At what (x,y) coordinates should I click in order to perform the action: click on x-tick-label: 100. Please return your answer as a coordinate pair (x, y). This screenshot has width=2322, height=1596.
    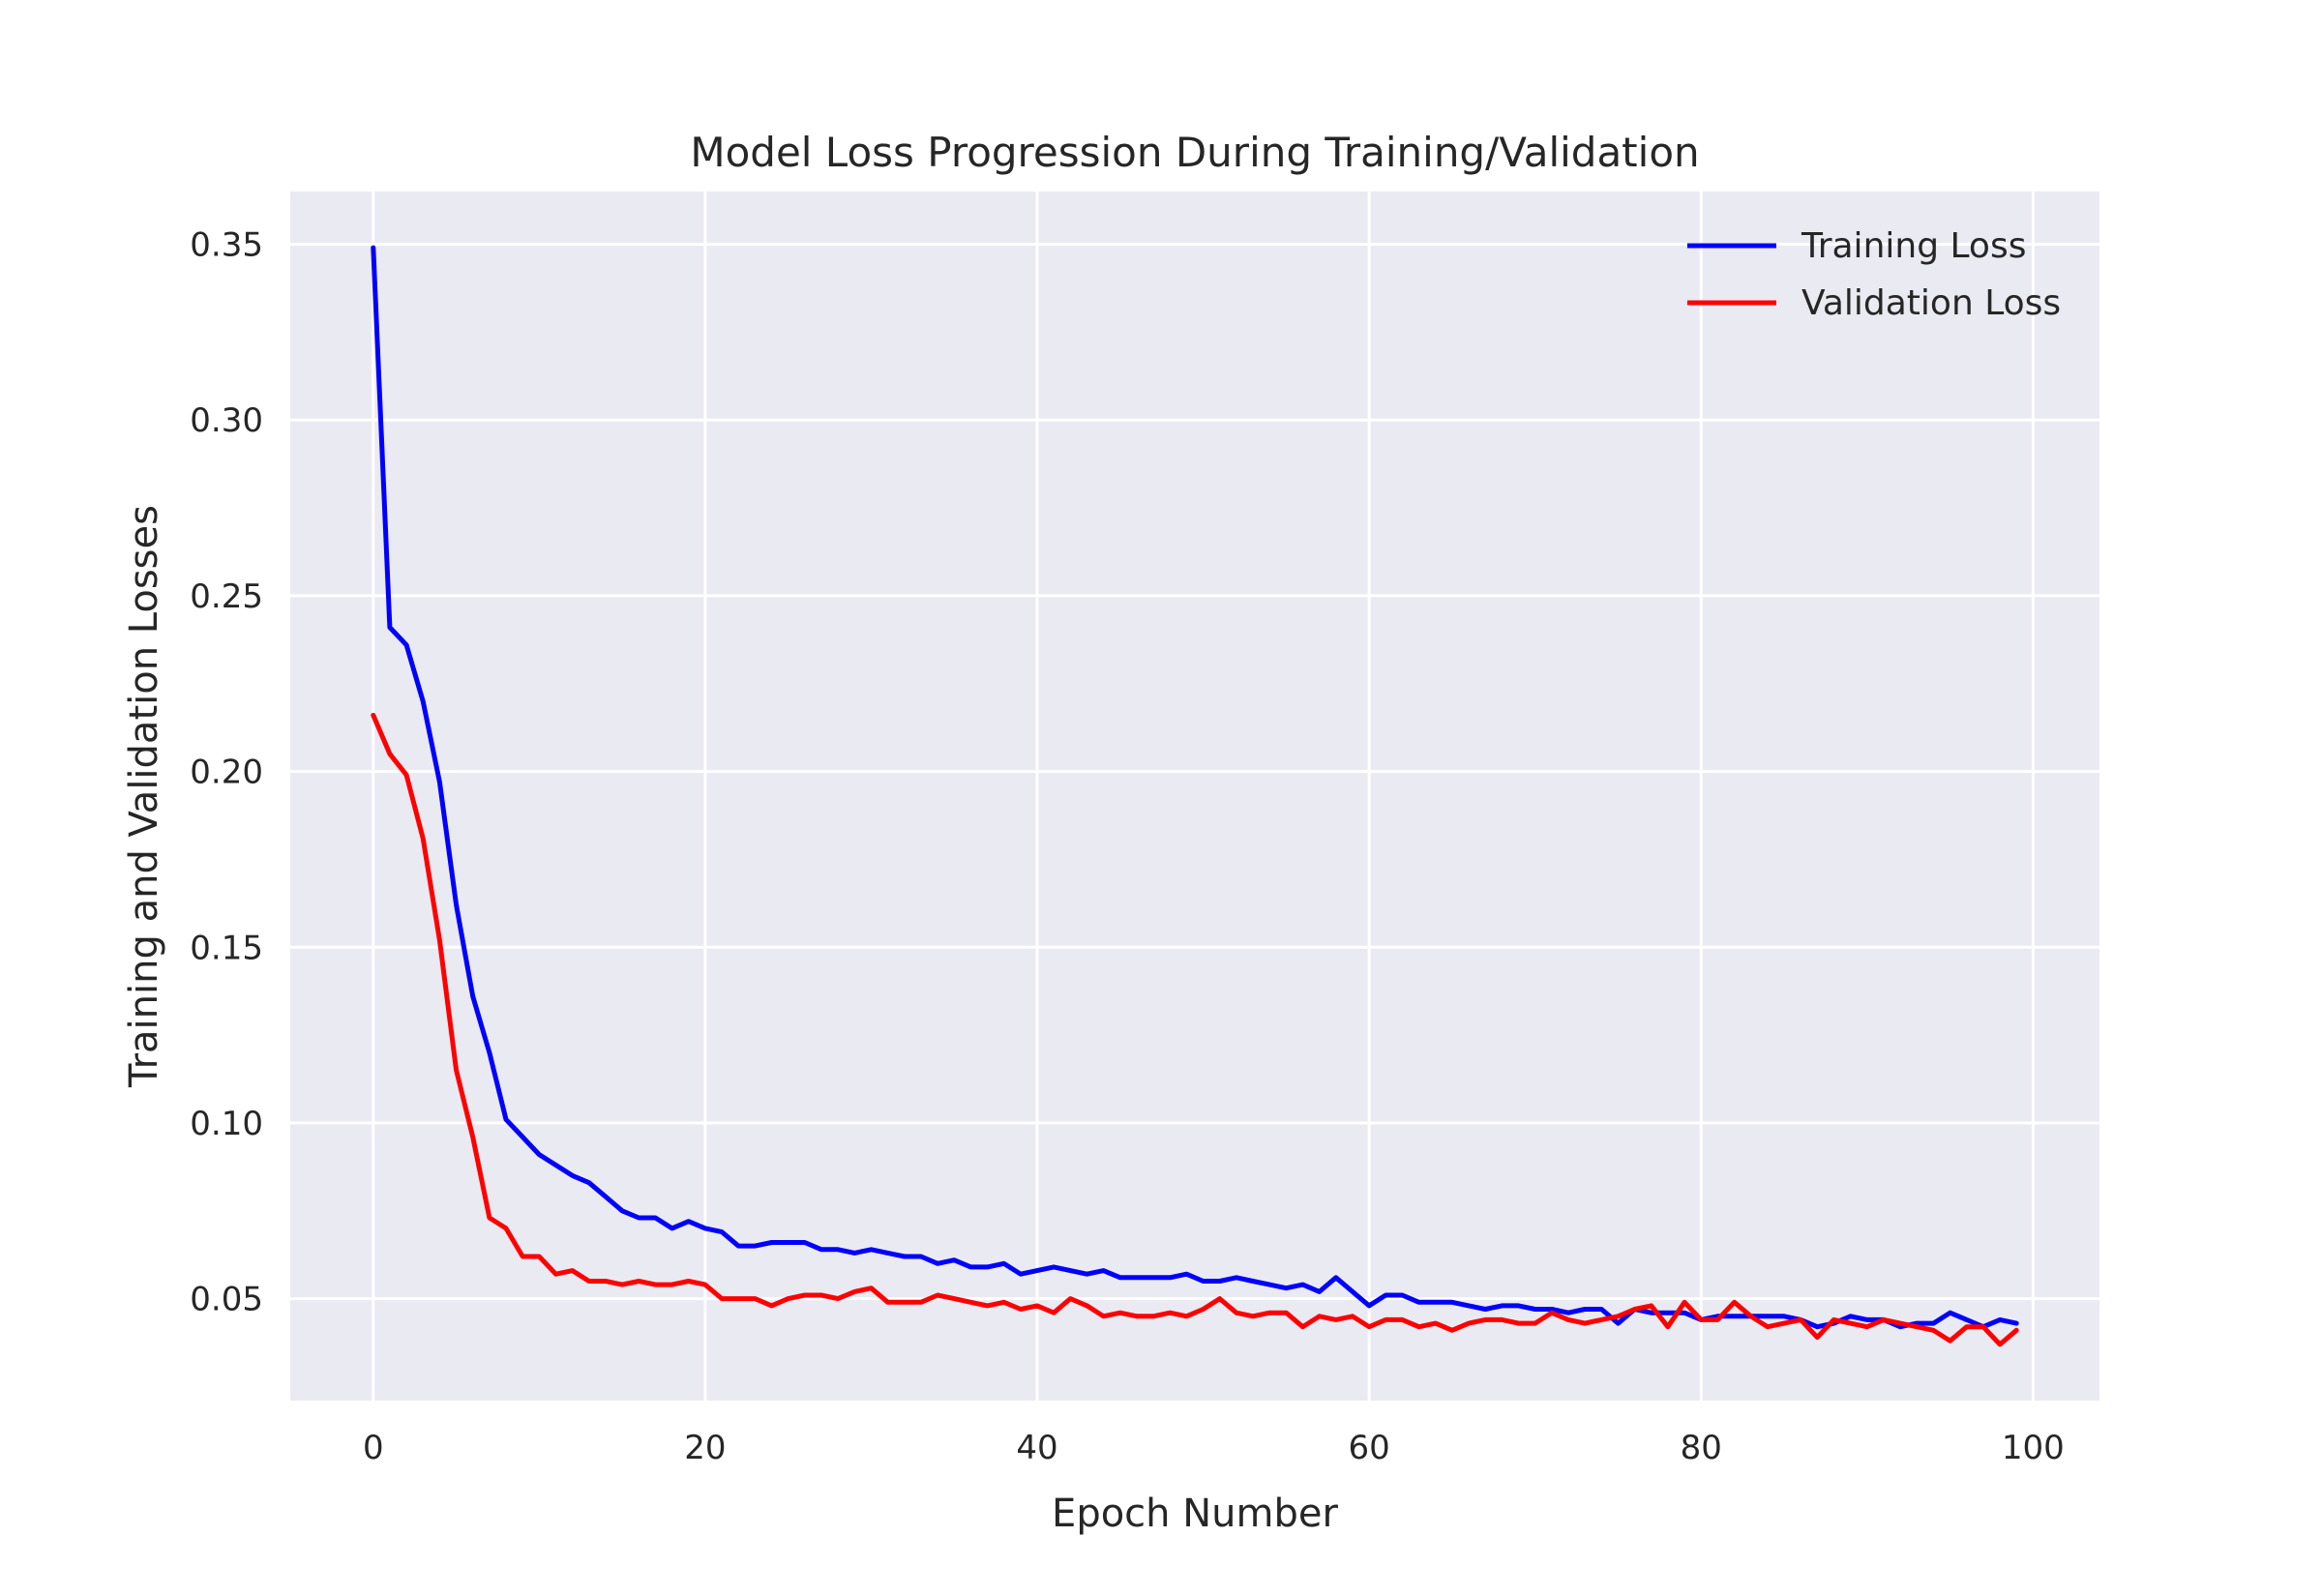
    Looking at the image, I should click on (2033, 1448).